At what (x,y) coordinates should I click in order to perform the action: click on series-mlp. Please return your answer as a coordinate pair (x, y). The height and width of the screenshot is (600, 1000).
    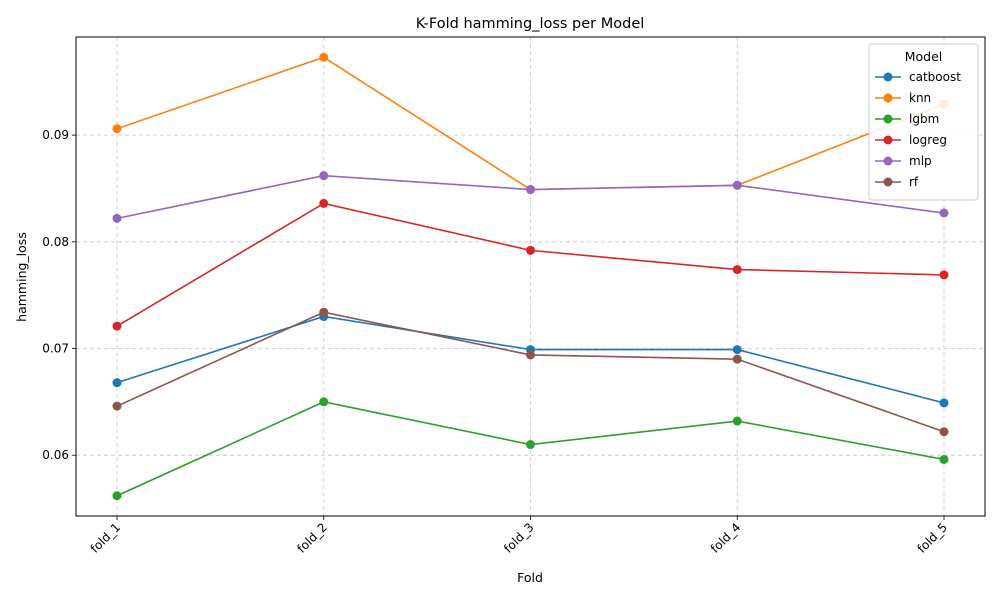
    Looking at the image, I should click on (530, 197).